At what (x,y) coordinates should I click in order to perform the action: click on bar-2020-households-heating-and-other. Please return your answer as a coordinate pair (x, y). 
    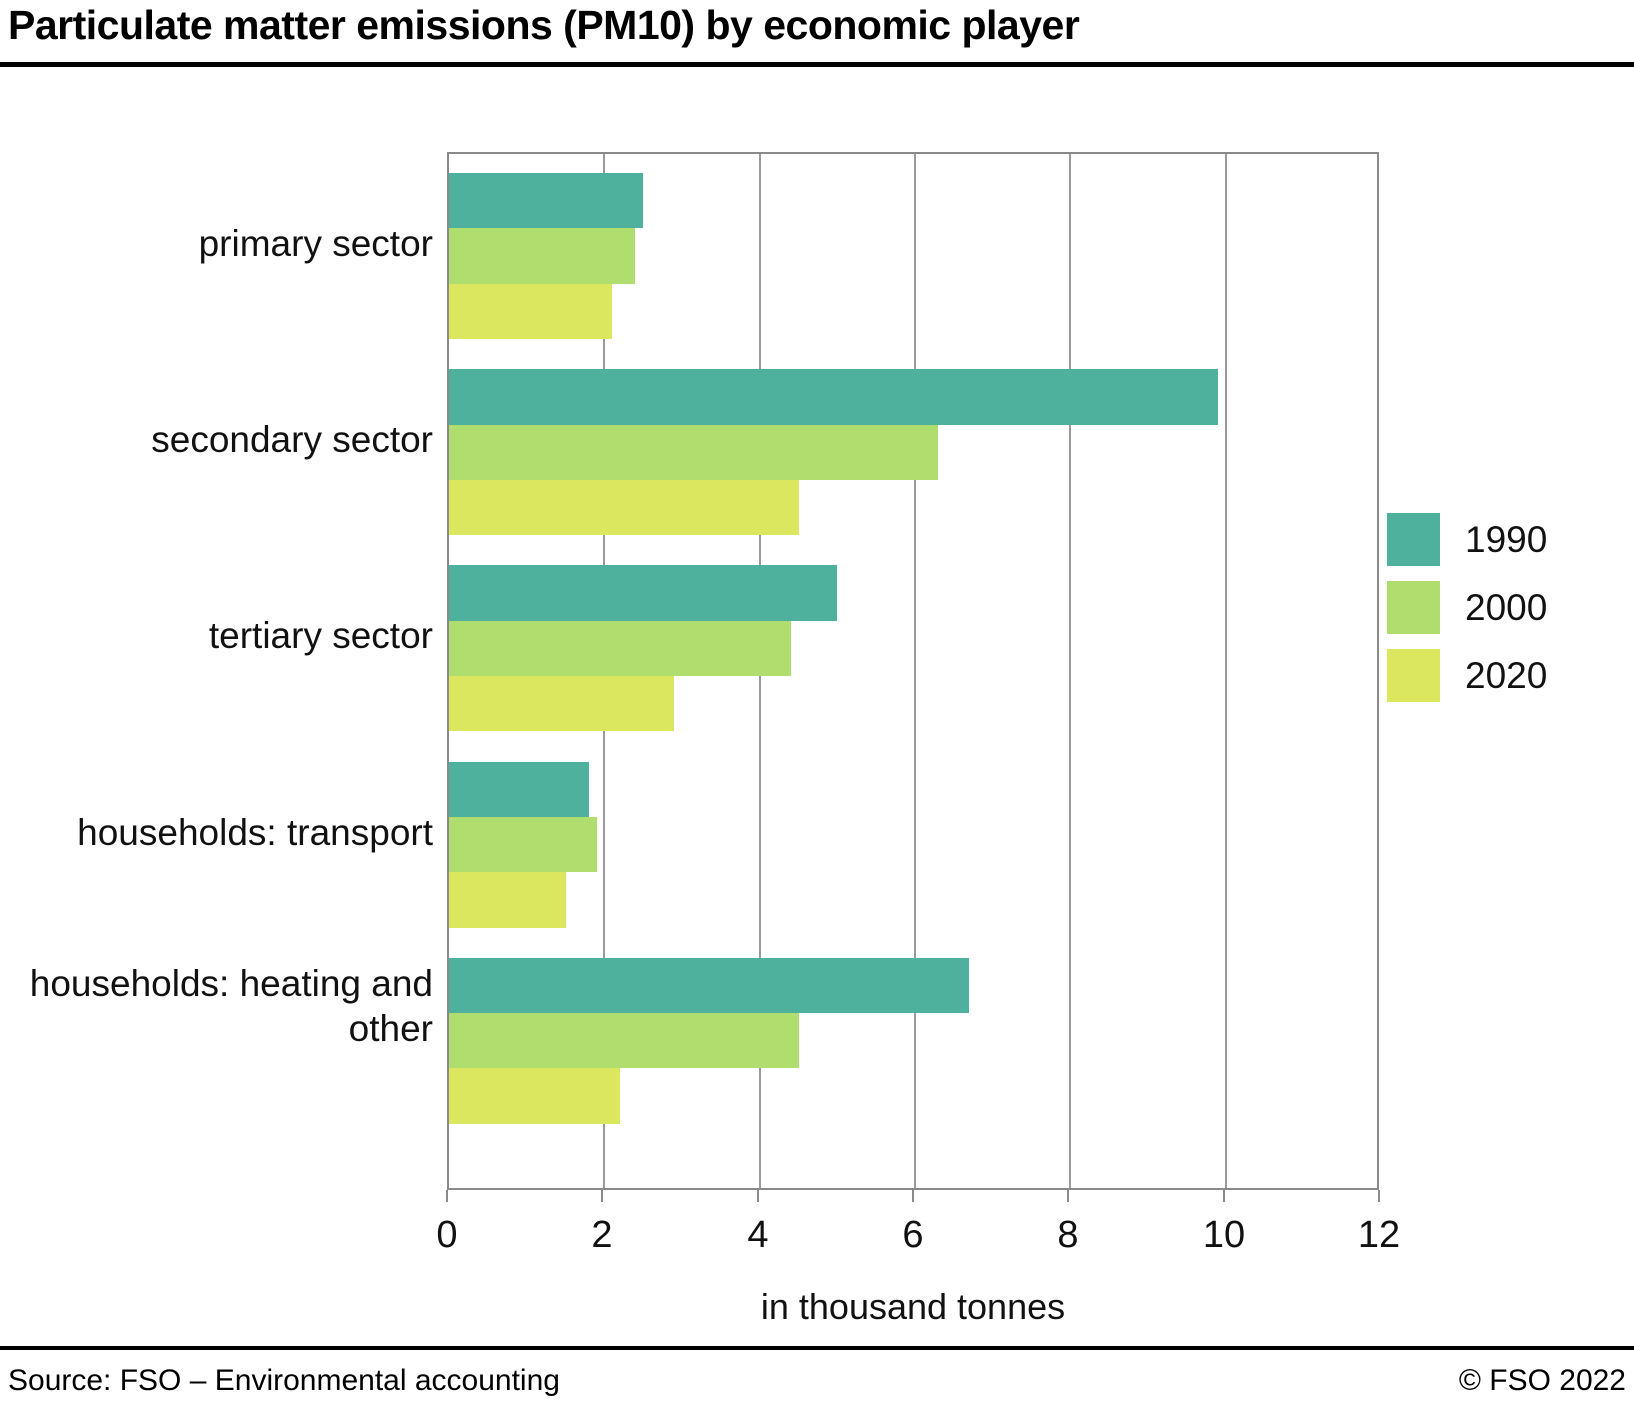
    Looking at the image, I should click on (534, 1096).